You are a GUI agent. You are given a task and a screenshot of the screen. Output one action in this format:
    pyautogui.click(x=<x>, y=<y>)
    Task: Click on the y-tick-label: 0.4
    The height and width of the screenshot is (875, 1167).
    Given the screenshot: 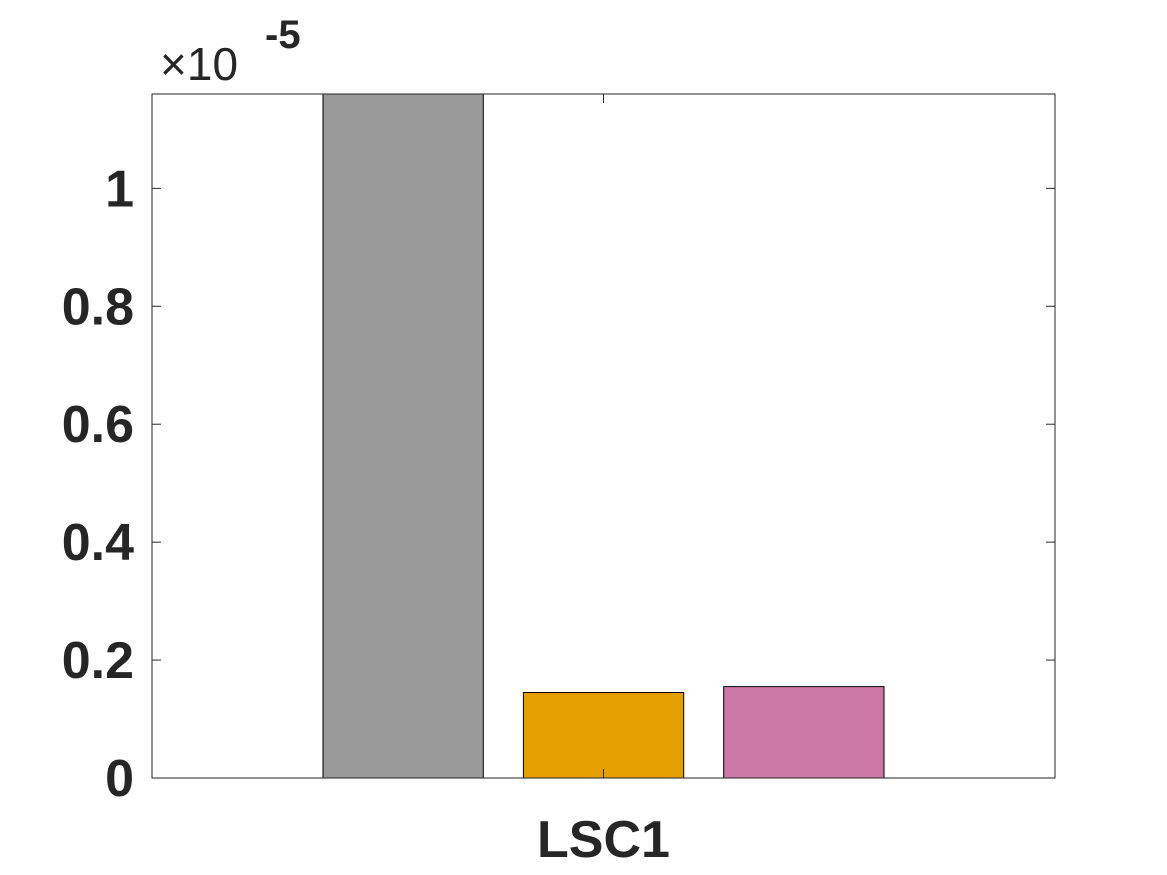 What is the action you would take?
    pyautogui.click(x=98, y=543)
    